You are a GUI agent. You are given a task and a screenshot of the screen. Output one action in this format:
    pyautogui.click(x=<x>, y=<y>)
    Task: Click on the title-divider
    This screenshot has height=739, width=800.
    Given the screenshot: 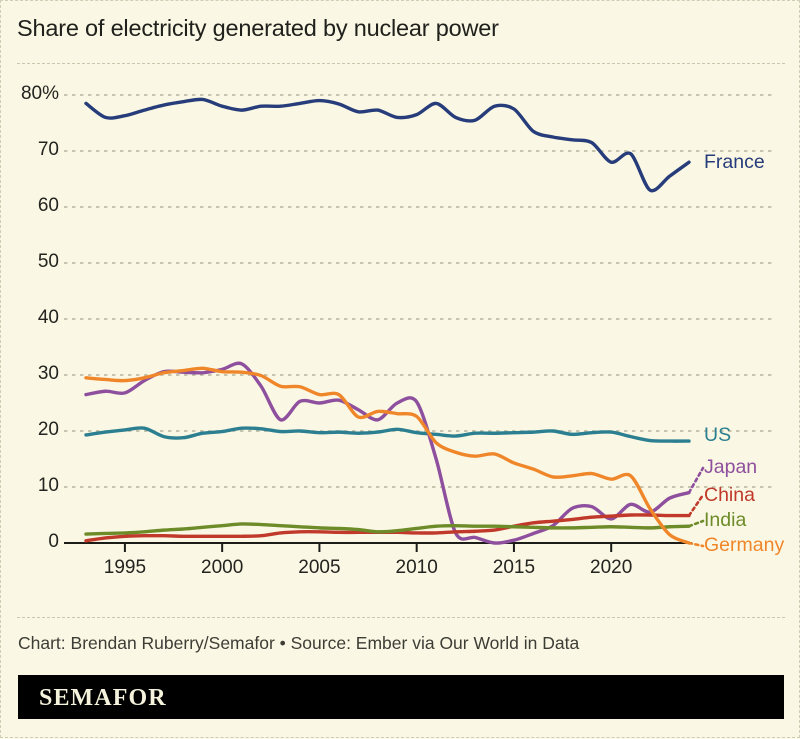 What is the action you would take?
    pyautogui.click(x=401, y=63)
    